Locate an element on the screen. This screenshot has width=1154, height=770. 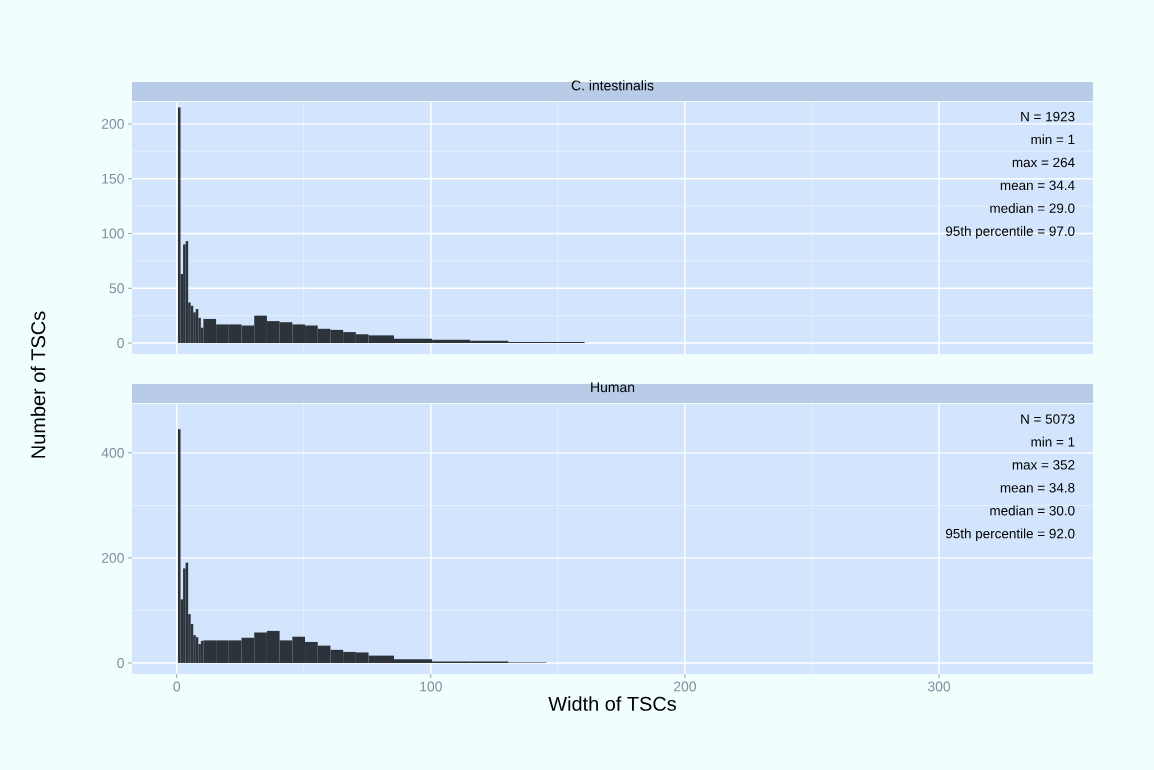
x-tick-label: 200 is located at coordinates (685, 686).